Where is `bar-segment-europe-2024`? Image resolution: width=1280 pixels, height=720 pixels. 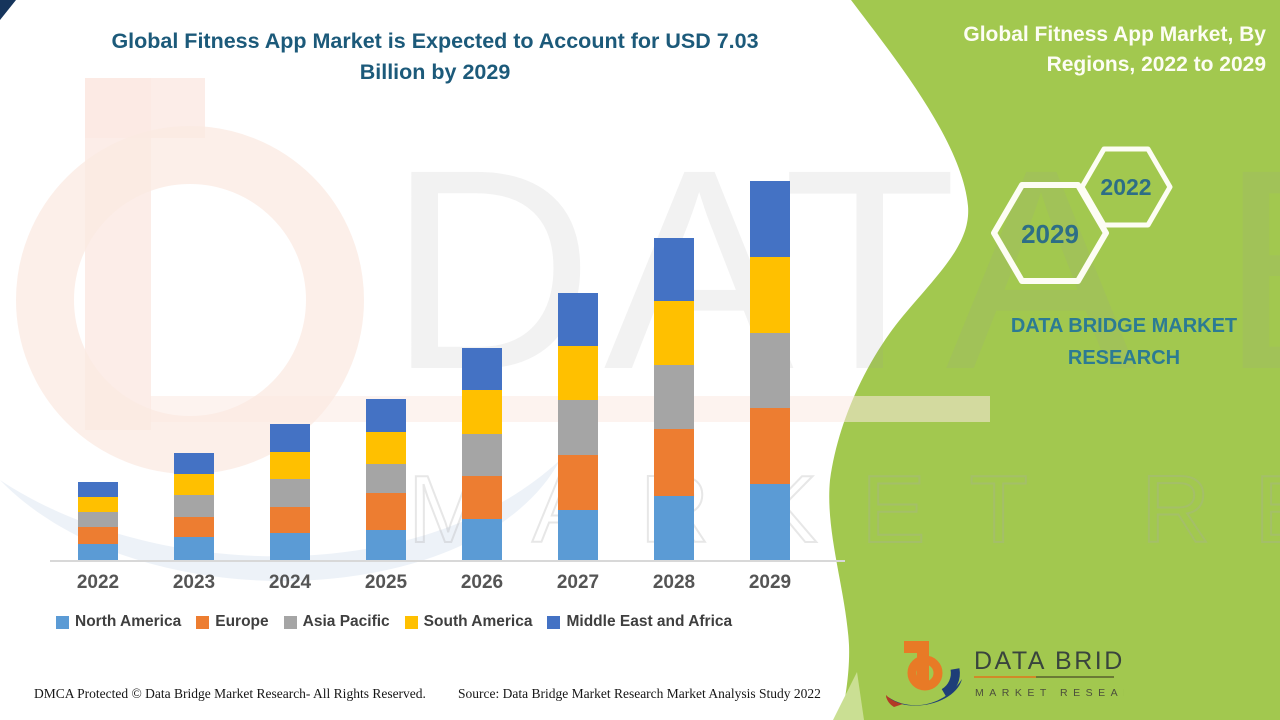 bar-segment-europe-2024 is located at coordinates (290, 520).